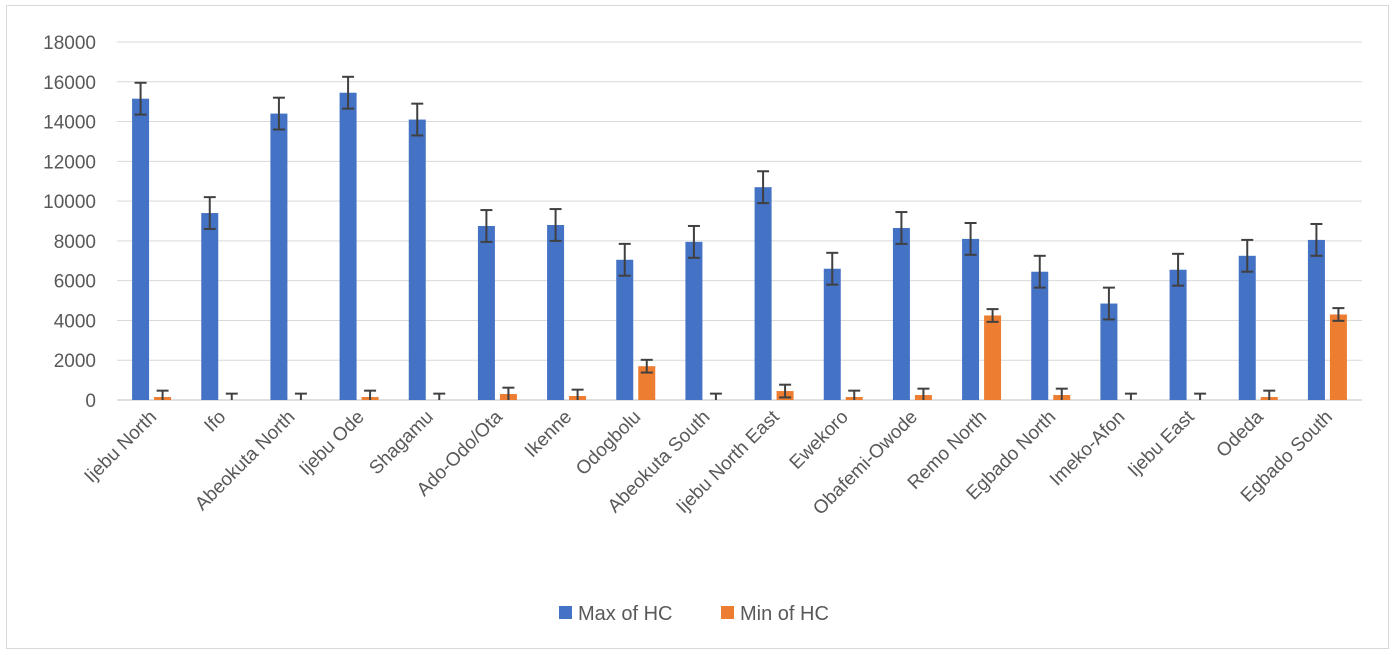 The height and width of the screenshot is (655, 1397). I want to click on legend-label-max: Max of HC, so click(625, 614).